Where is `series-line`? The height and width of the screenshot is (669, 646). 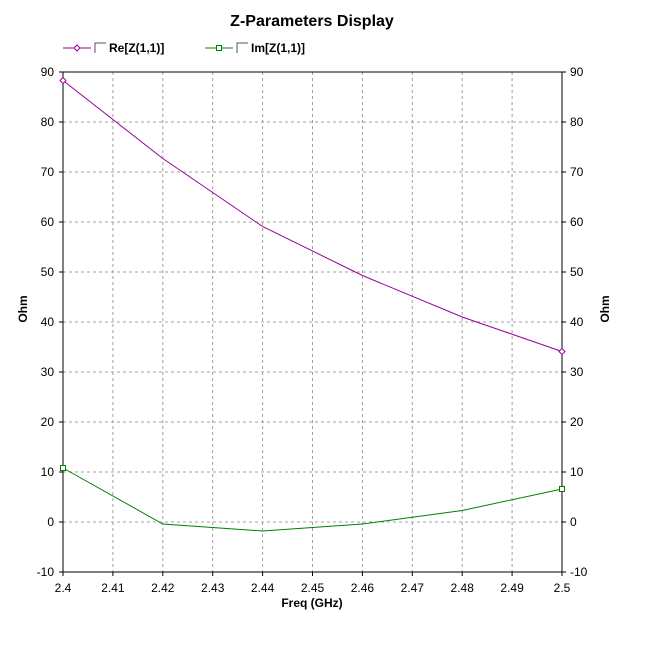 series-line is located at coordinates (312, 499).